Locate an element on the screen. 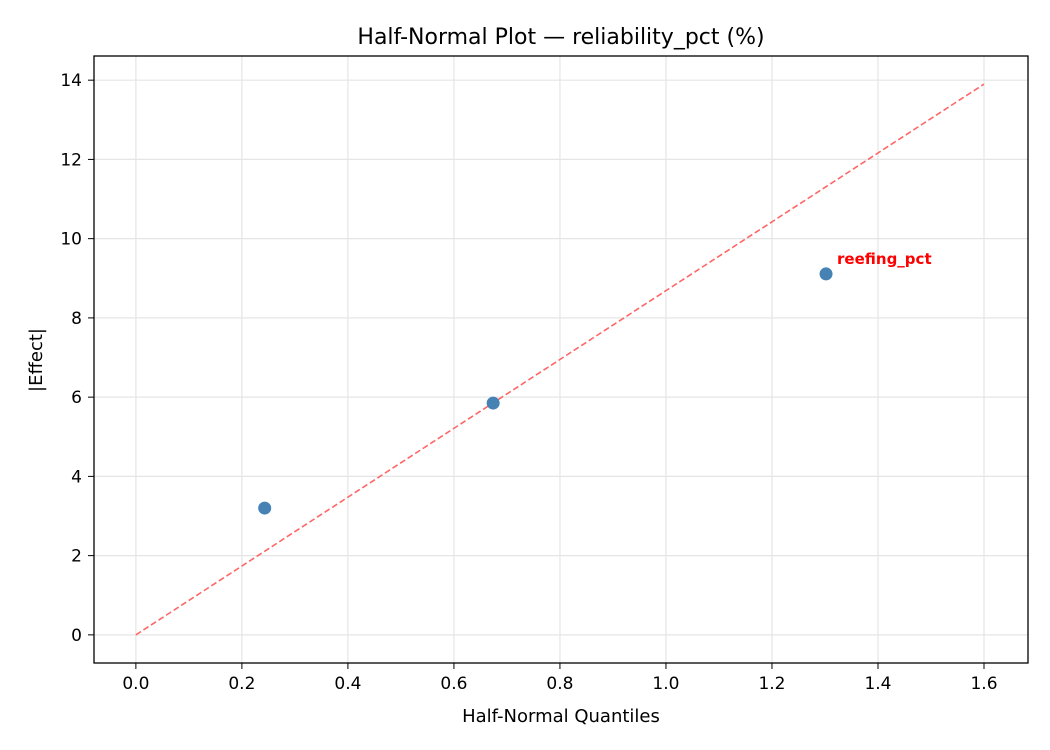 This screenshot has height=750, width=1050. x-tick-label: 0.2 is located at coordinates (241, 684).